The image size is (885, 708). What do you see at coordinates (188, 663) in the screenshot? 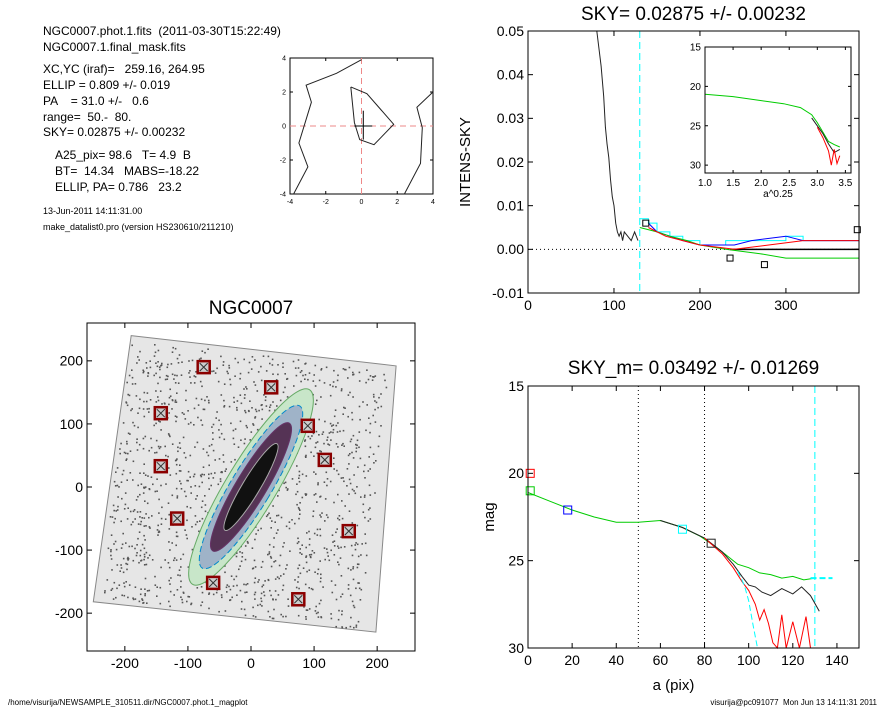
I see `image-x-tick-label: -100` at bounding box center [188, 663].